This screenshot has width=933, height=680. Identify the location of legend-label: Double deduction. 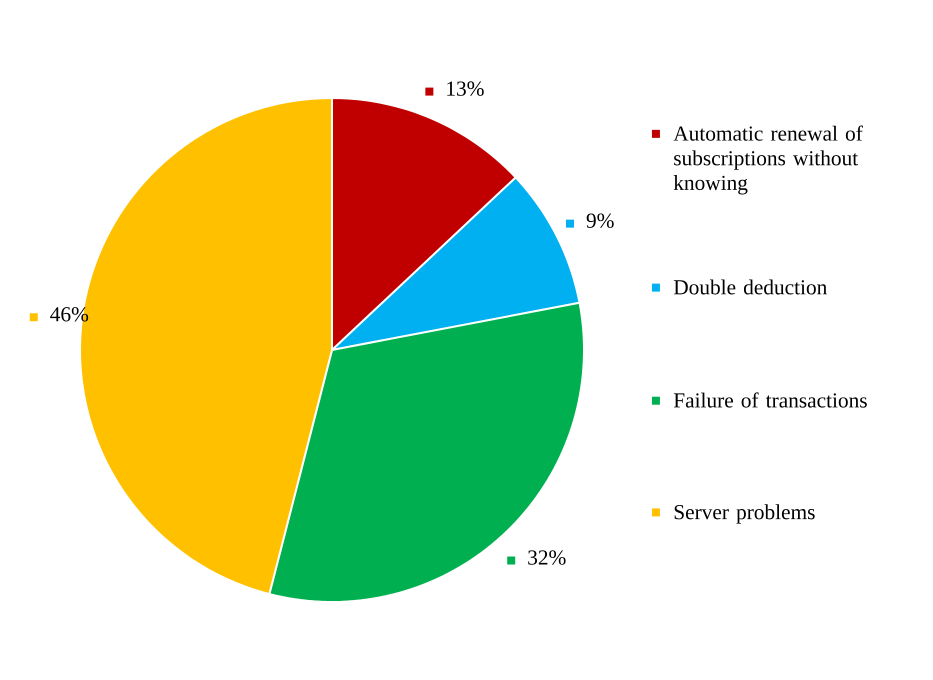
(750, 286).